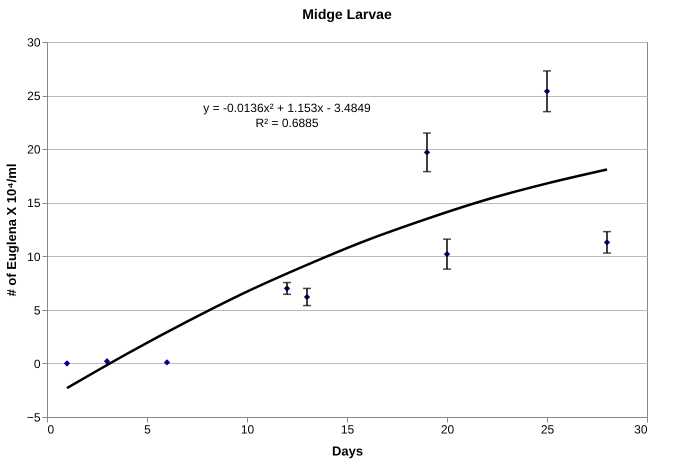 This screenshot has height=473, width=685. What do you see at coordinates (37, 310) in the screenshot?
I see `y-tick-label: 5` at bounding box center [37, 310].